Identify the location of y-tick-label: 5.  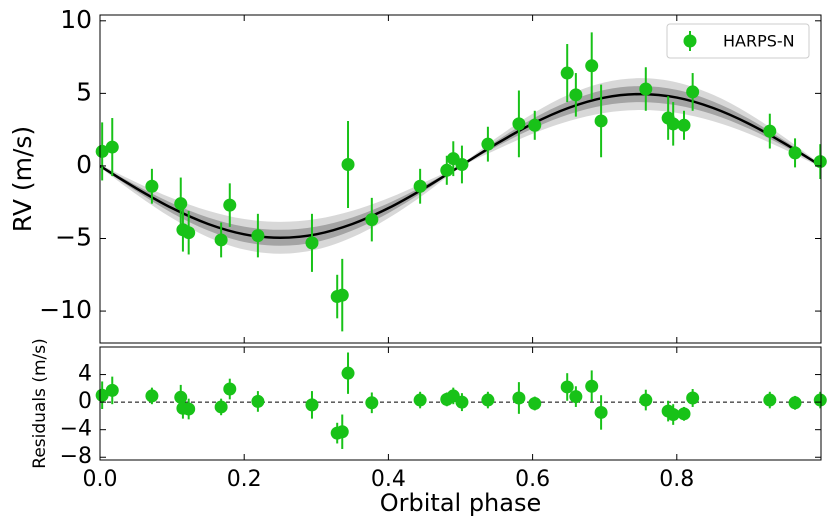
(84, 91).